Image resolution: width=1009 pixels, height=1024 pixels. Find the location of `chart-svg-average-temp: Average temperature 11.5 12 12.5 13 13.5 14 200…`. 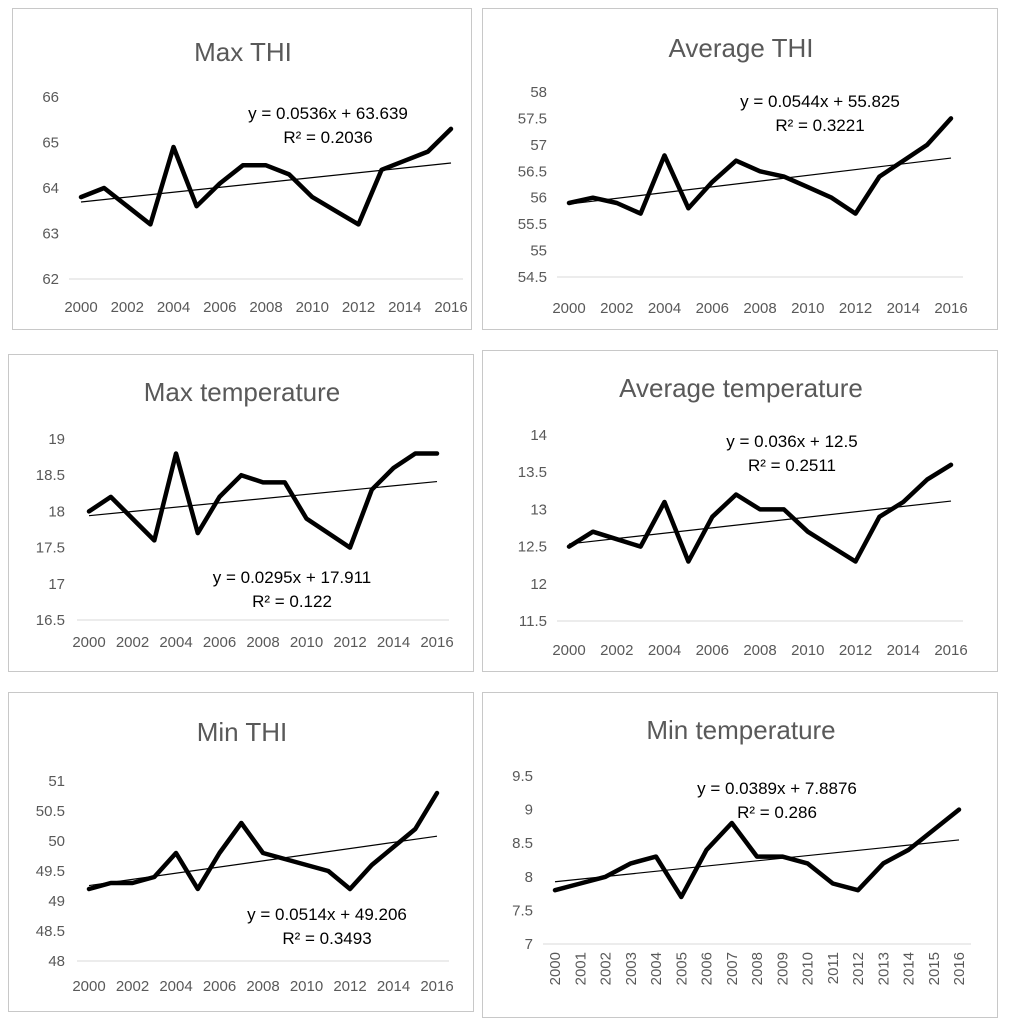

chart-svg-average-temp: Average temperature 11.5 12 12.5 13 13.5 14 200… is located at coordinates (743, 516).